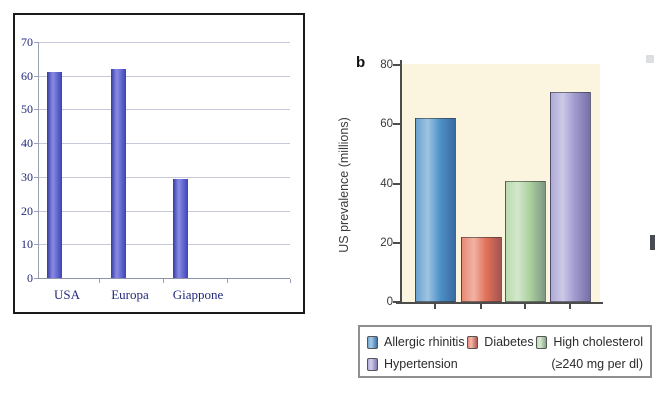  What do you see at coordinates (118, 173) in the screenshot?
I see `bar-europa` at bounding box center [118, 173].